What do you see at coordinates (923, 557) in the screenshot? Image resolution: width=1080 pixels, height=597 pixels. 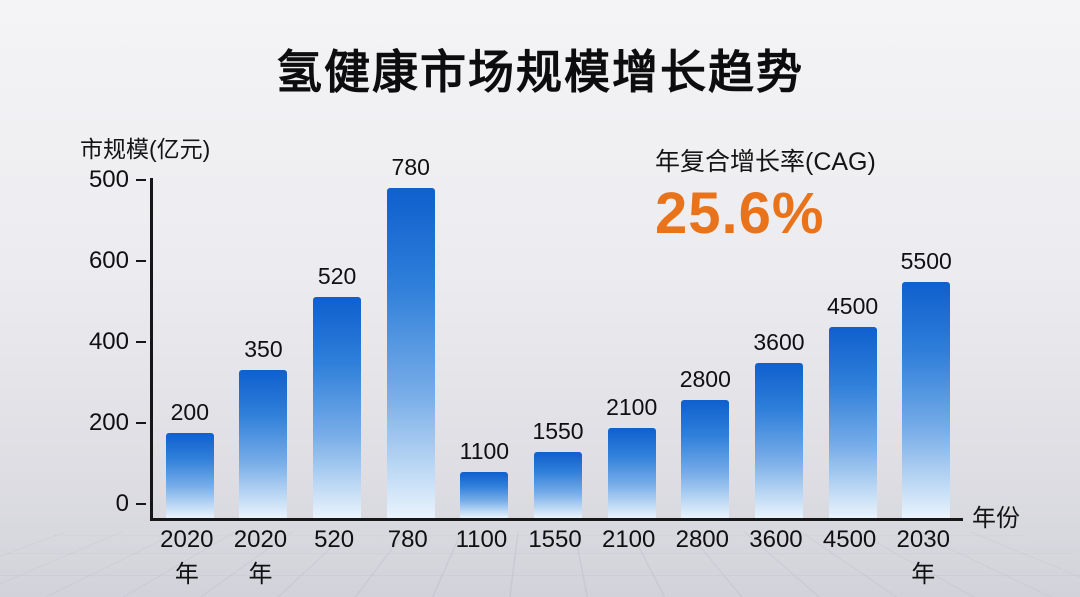 I see `x-tick-label: 2030年` at bounding box center [923, 557].